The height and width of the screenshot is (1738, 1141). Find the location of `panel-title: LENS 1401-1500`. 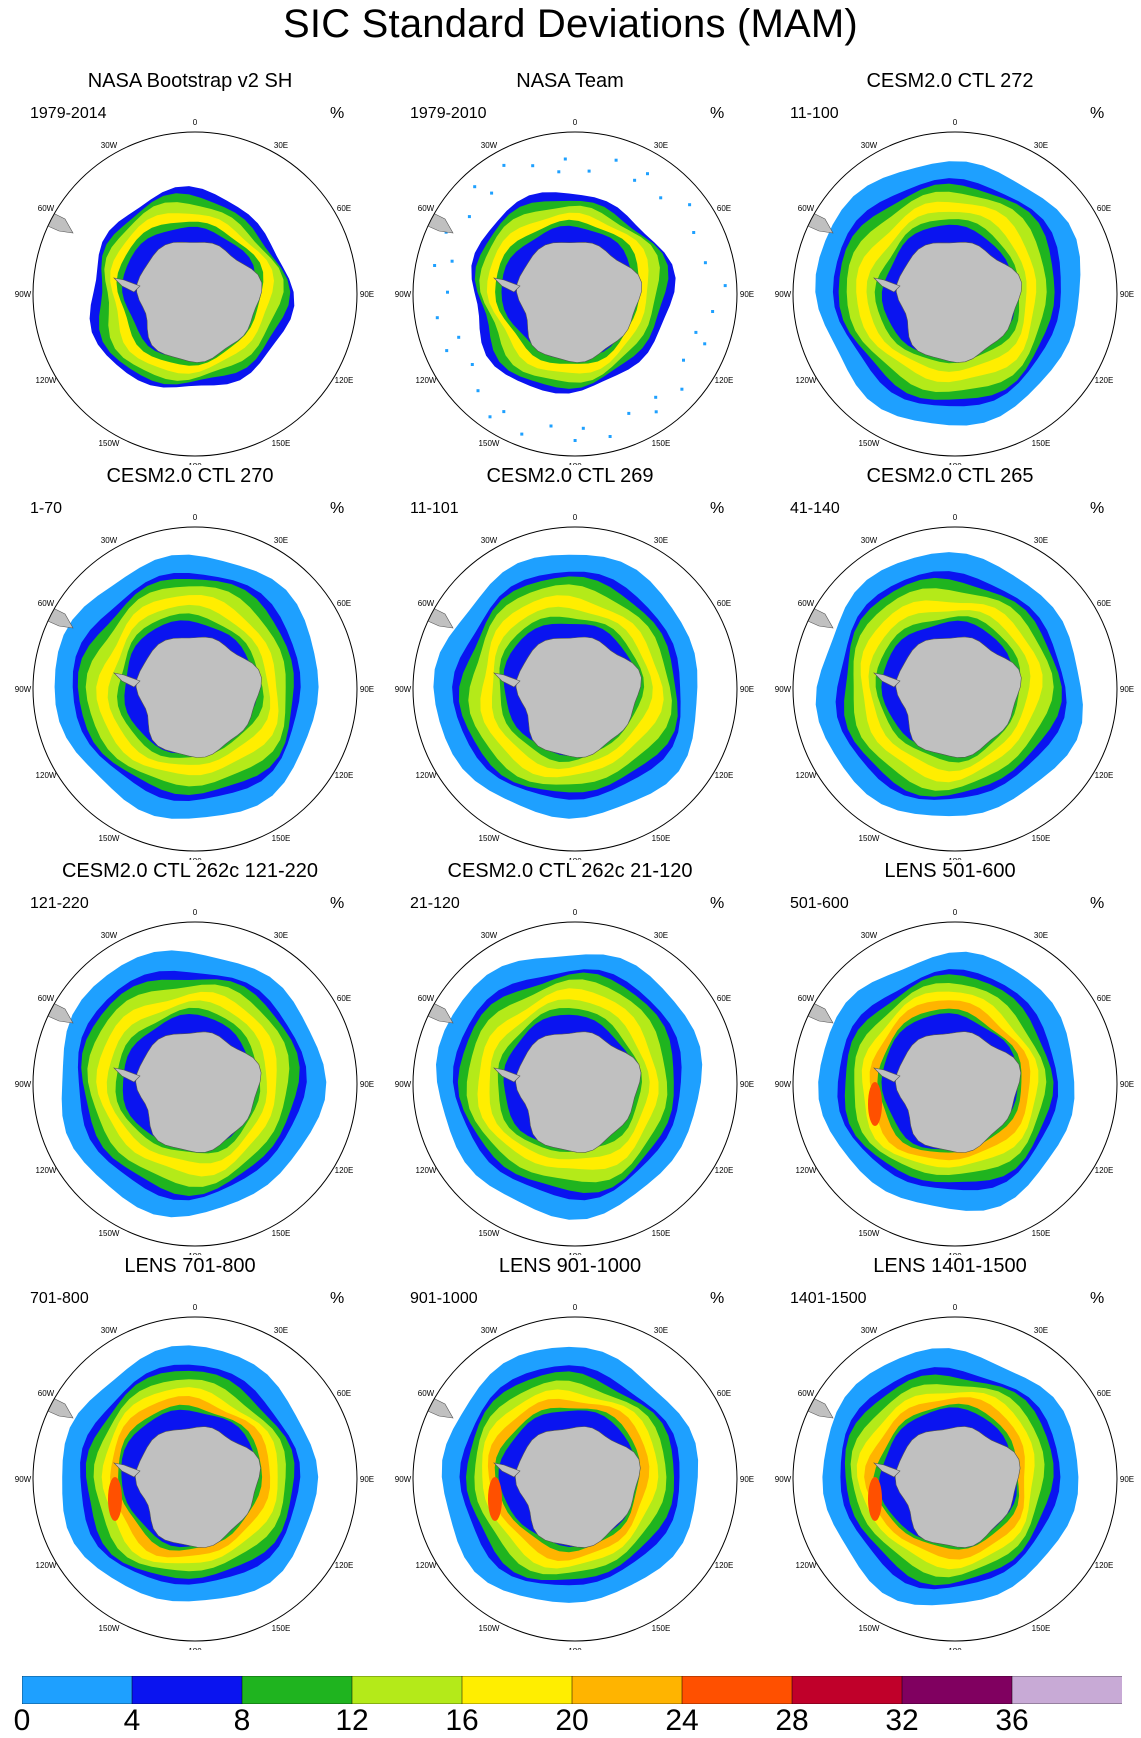

panel-title: LENS 1401-1500 is located at coordinates (950, 1266).